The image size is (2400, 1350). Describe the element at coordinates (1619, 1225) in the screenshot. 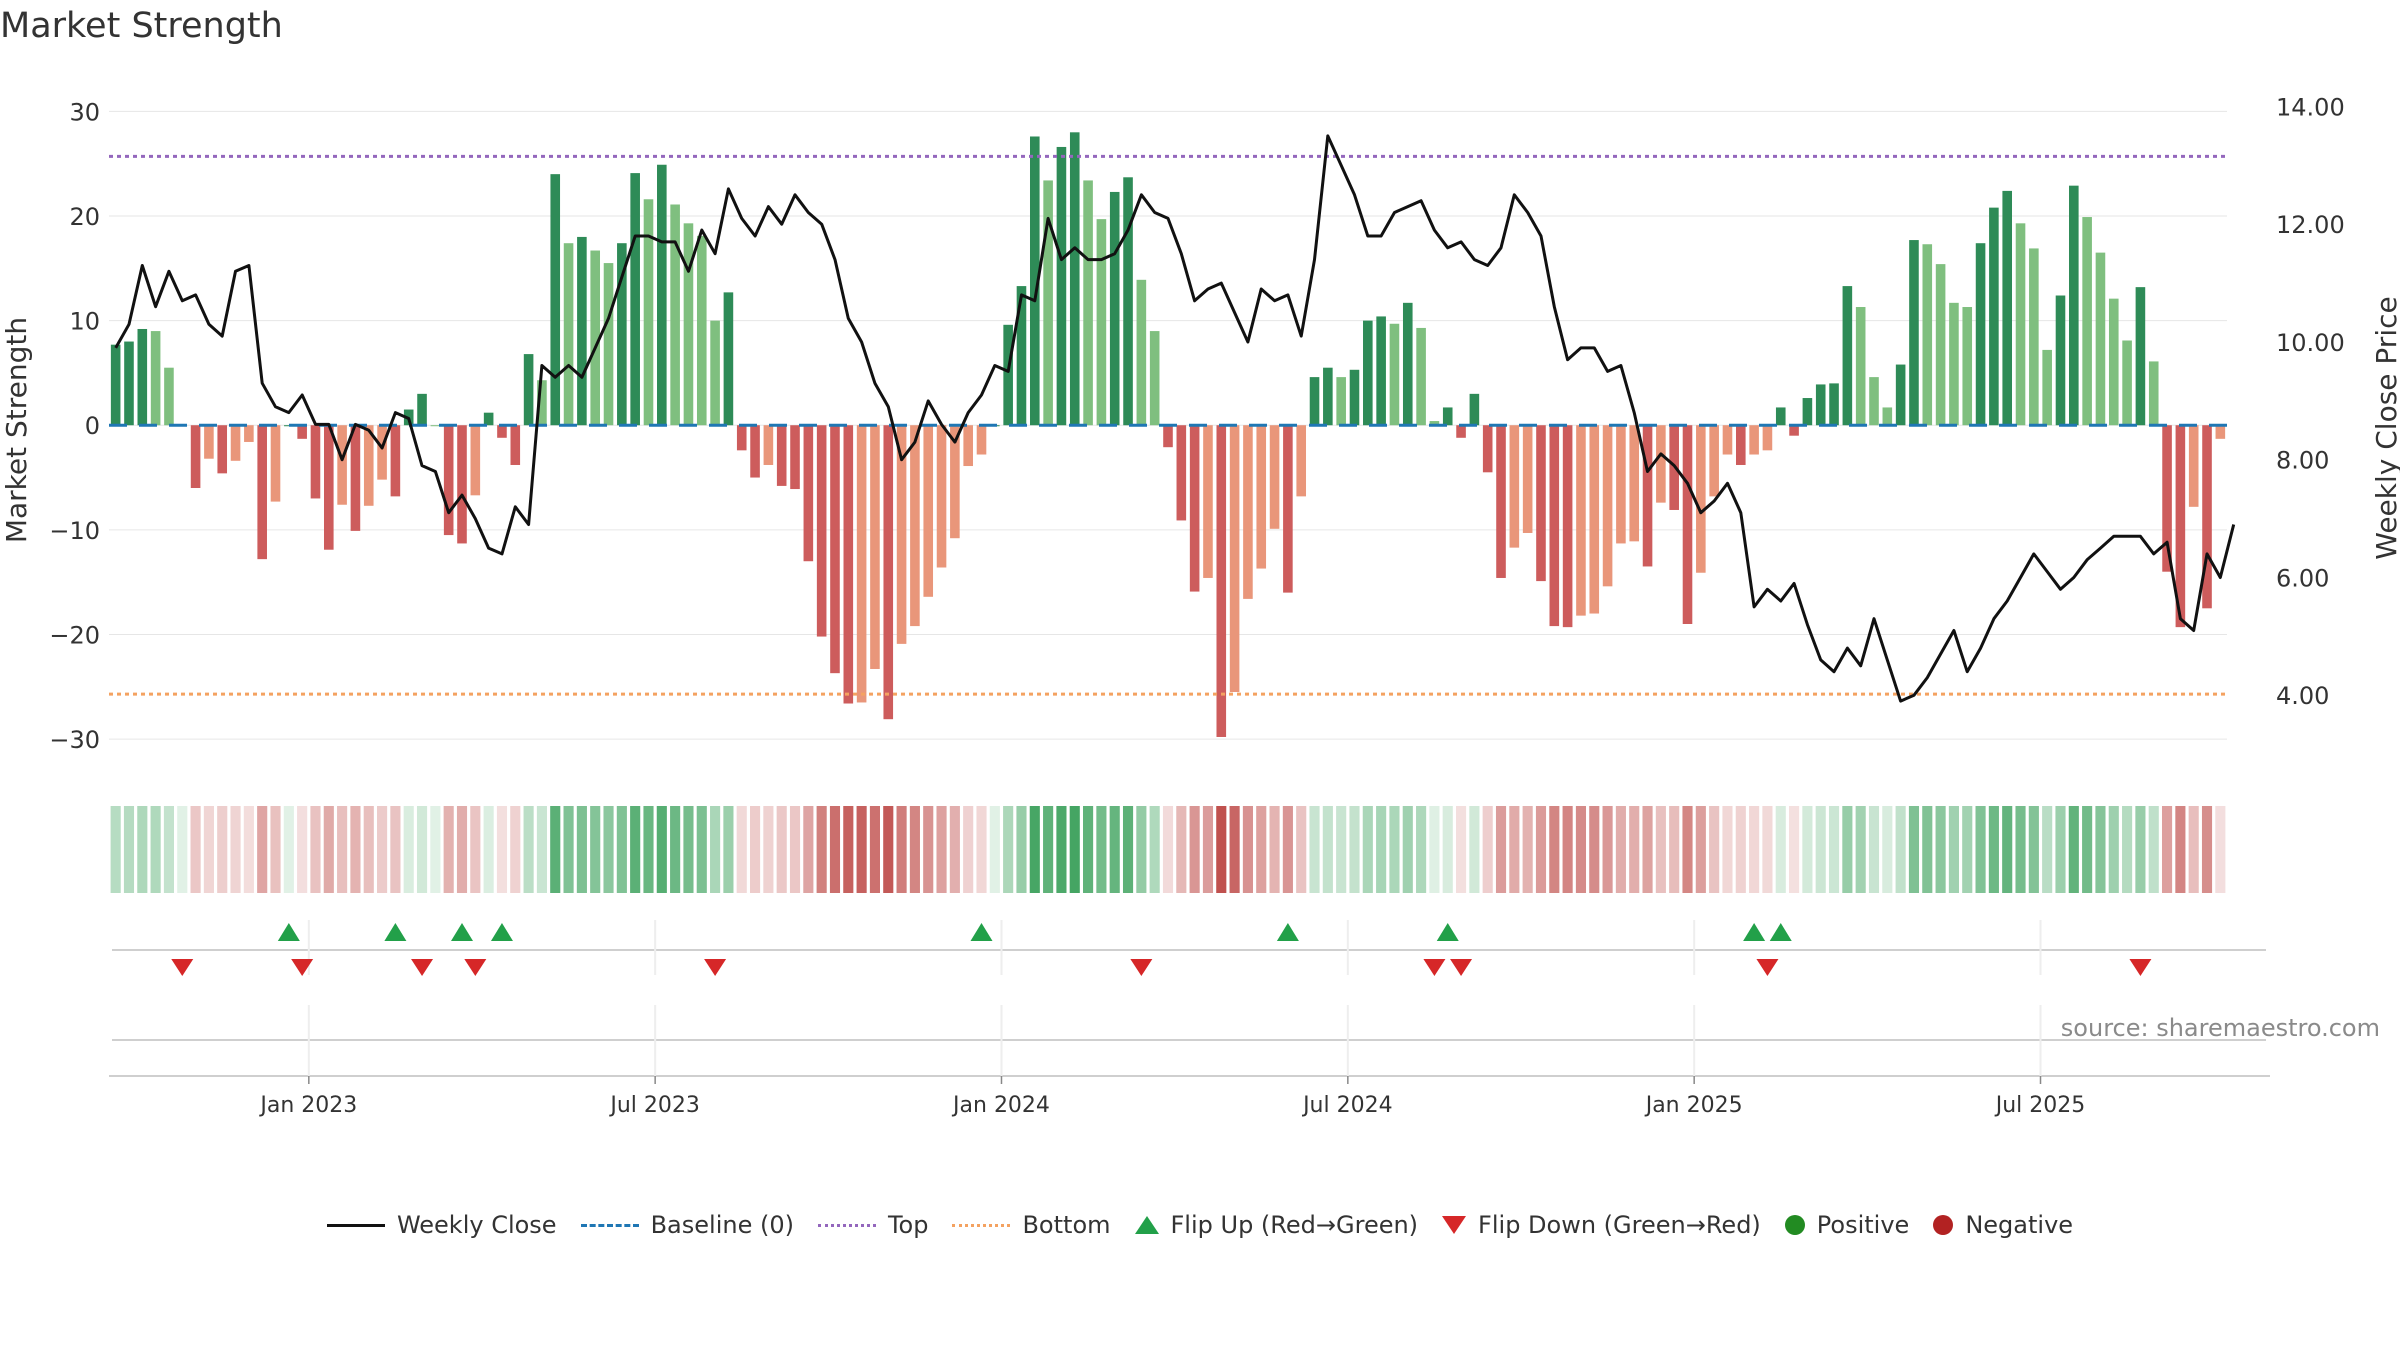

I see `legend-label: Flip Down (Green→Red)` at that location.